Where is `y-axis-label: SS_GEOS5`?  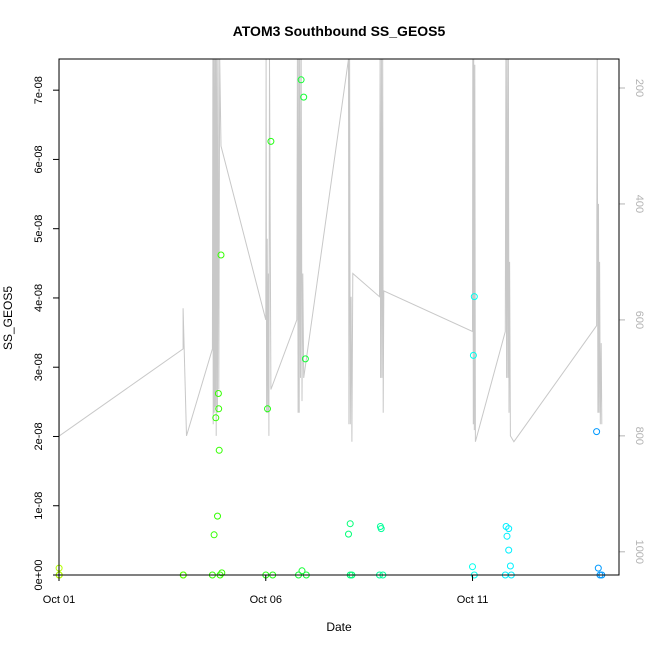
y-axis-label: SS_GEOS5 is located at coordinates (8, 318).